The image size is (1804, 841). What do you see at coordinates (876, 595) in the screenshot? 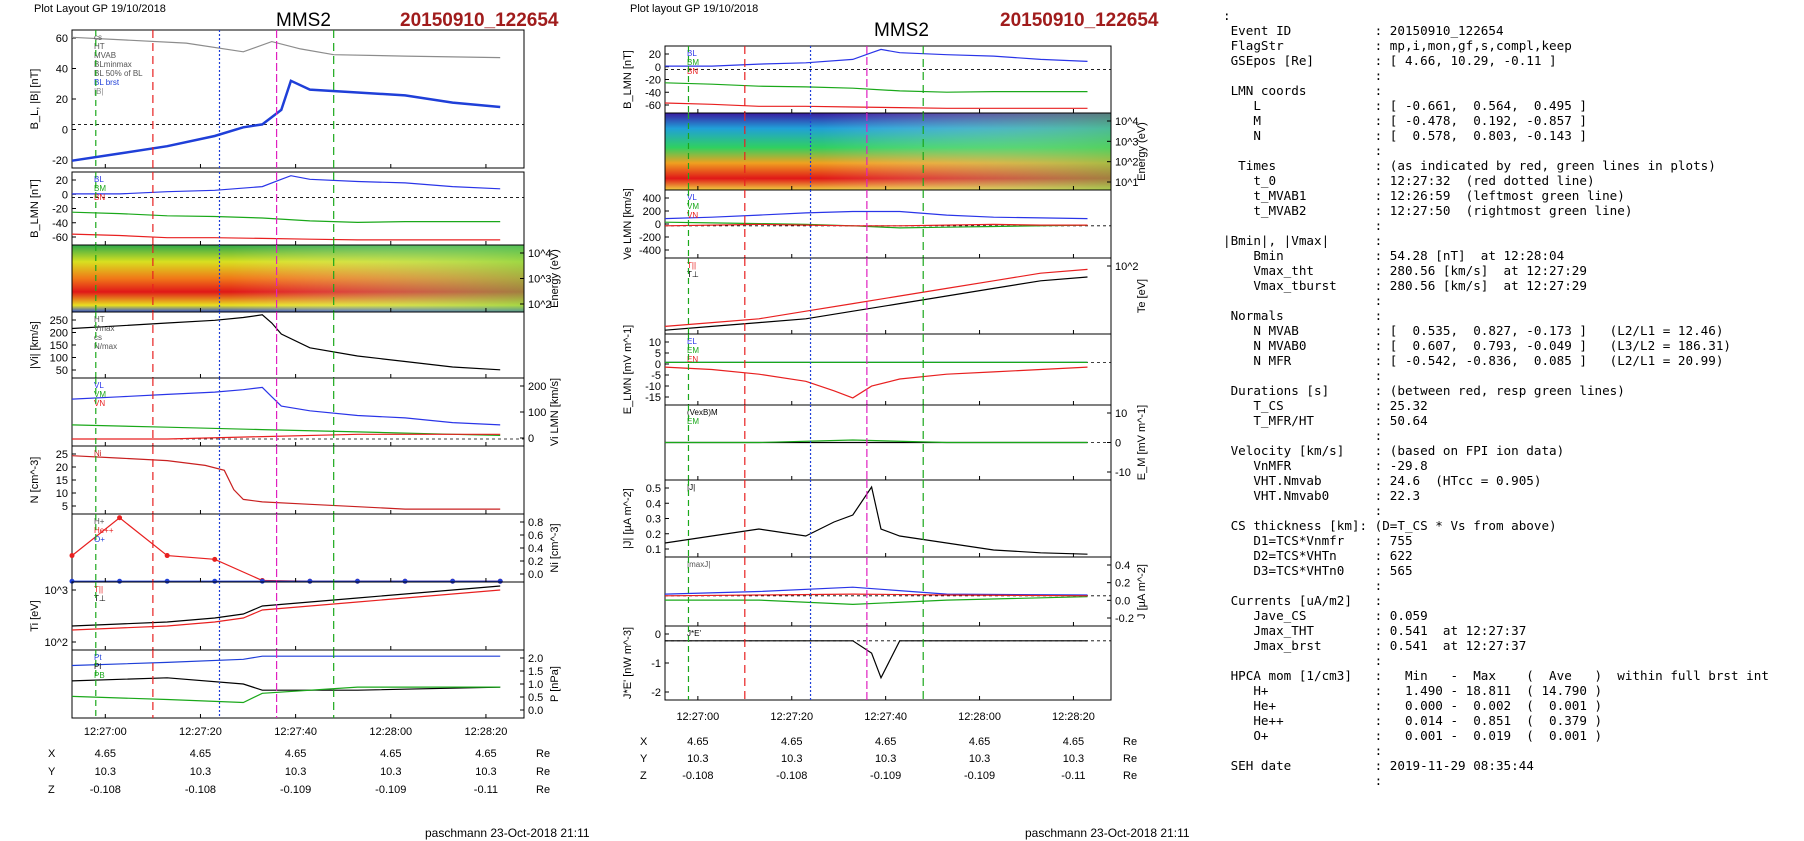
I see `series-jn` at bounding box center [876, 595].